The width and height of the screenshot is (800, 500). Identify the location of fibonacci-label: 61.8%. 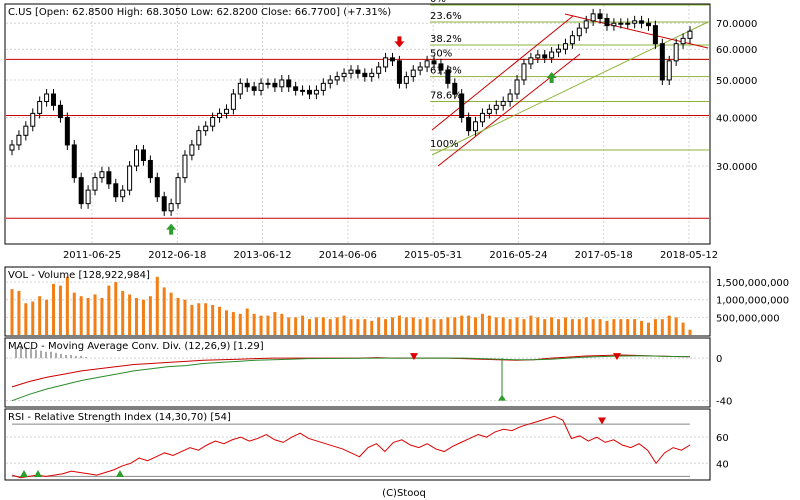
(446, 71).